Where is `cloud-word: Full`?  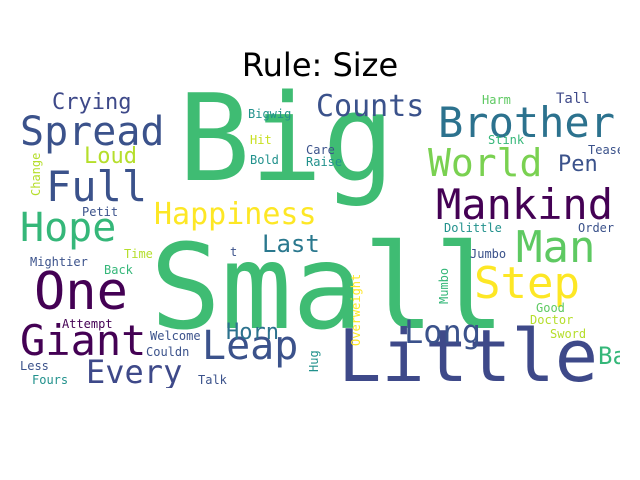
cloud-word: Full is located at coordinates (97, 186).